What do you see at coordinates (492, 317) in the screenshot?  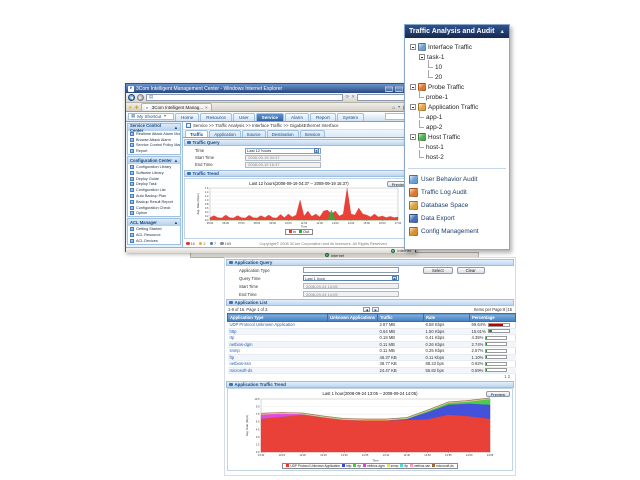 I see `column-header: Percentage` at bounding box center [492, 317].